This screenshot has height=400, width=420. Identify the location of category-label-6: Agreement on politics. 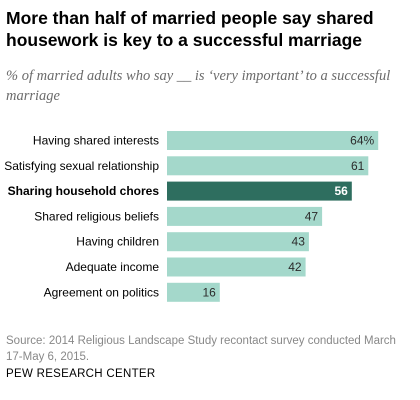
(101, 292).